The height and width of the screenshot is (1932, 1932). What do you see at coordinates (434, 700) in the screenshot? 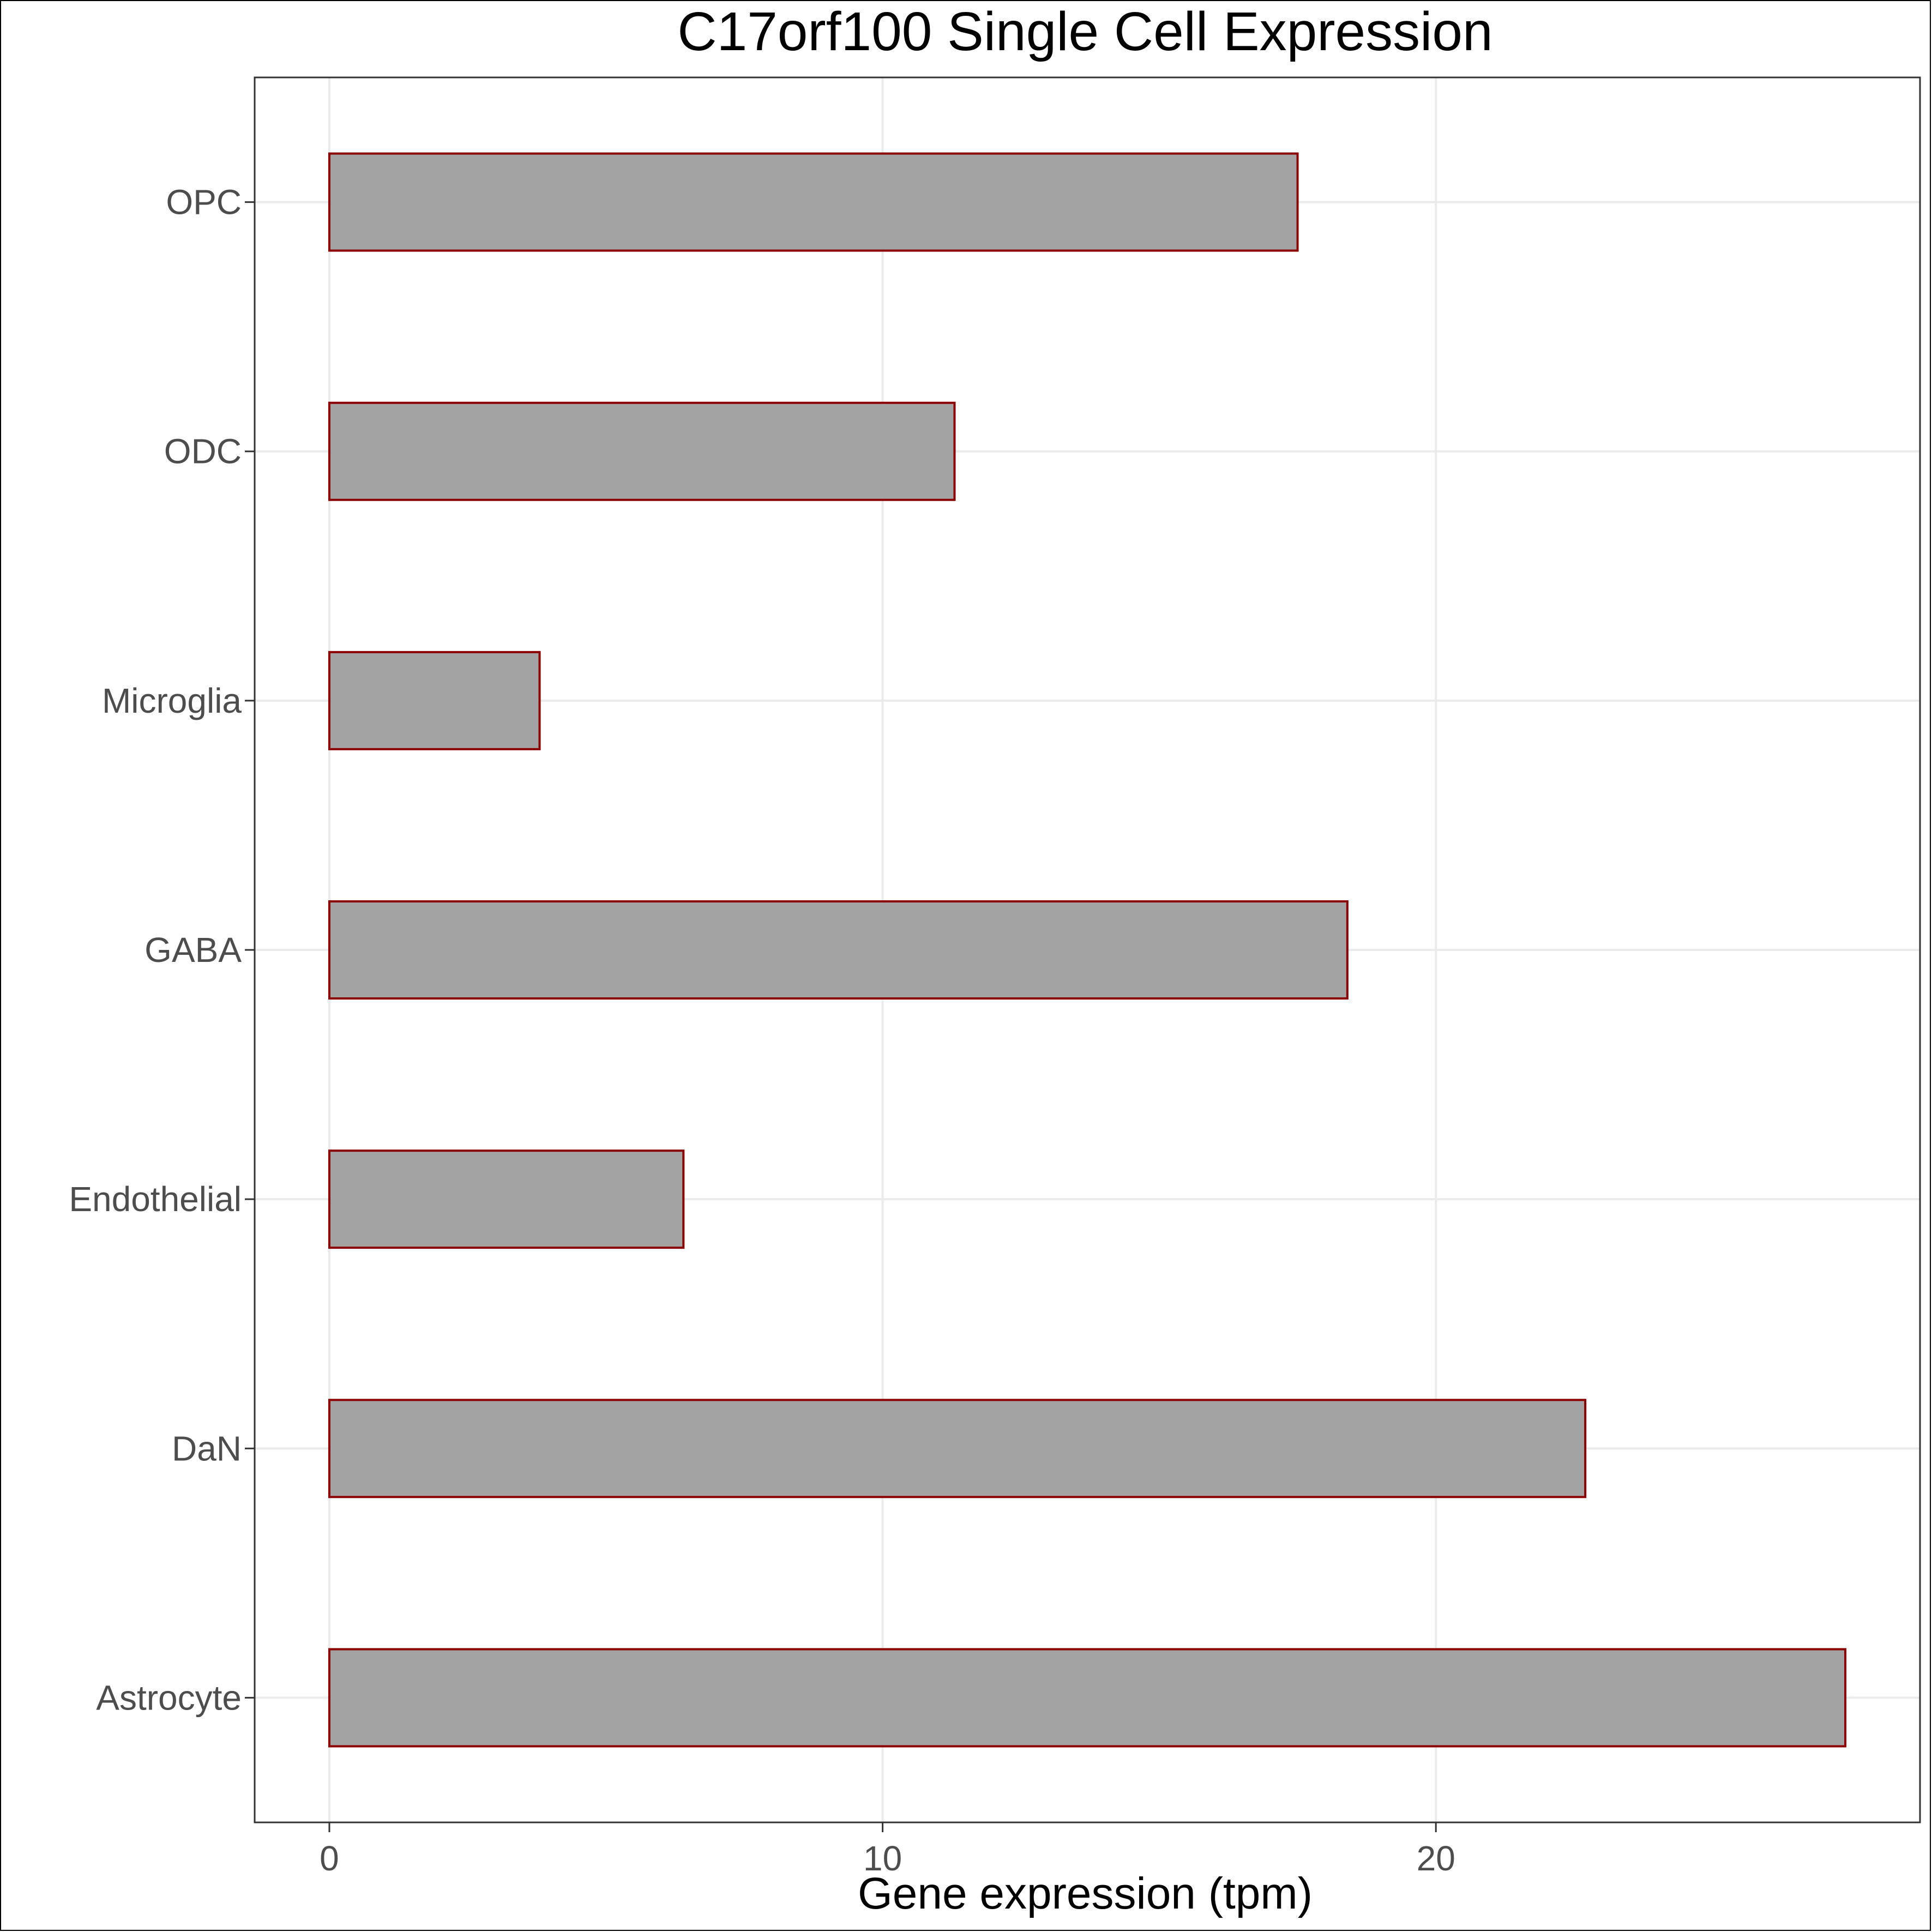
I see `bar-microglia` at bounding box center [434, 700].